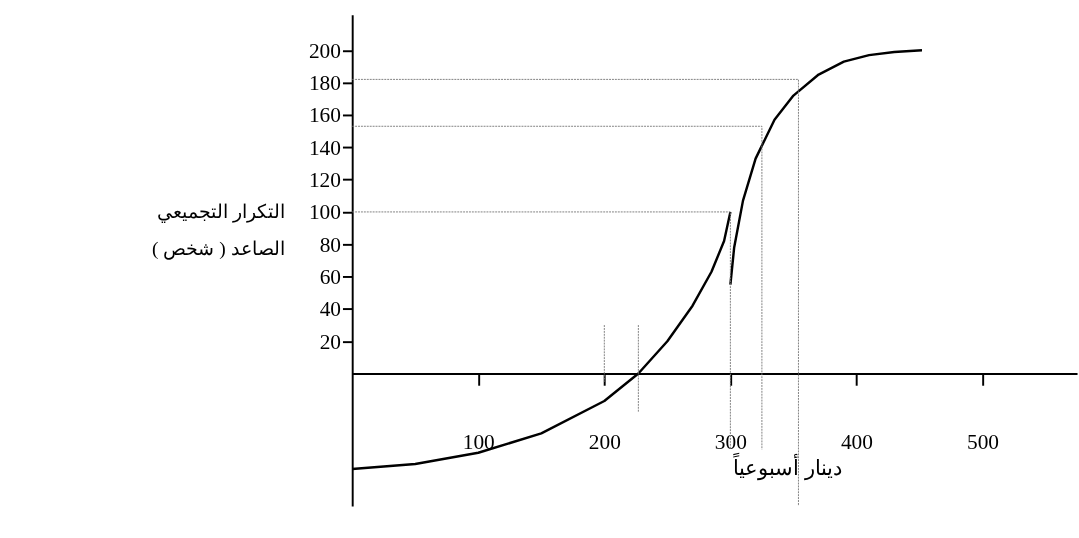 The height and width of the screenshot is (538, 1079). I want to click on y-tick-label: 140, so click(325, 147).